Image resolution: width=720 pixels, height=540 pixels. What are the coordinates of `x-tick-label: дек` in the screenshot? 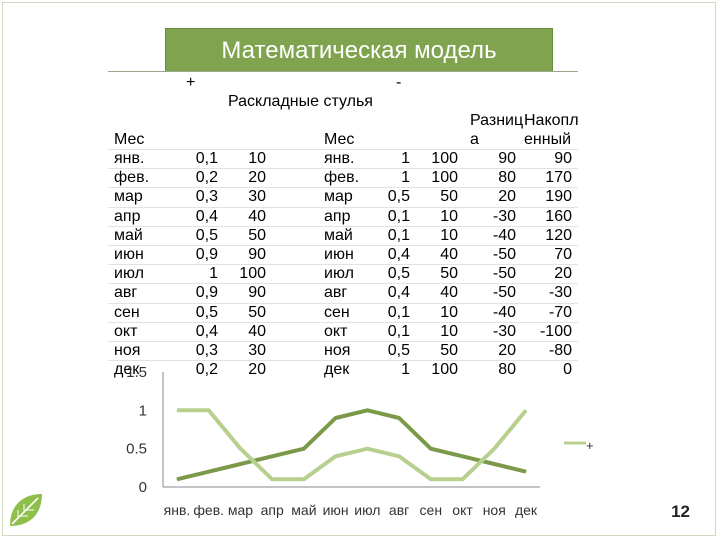 It's located at (526, 510).